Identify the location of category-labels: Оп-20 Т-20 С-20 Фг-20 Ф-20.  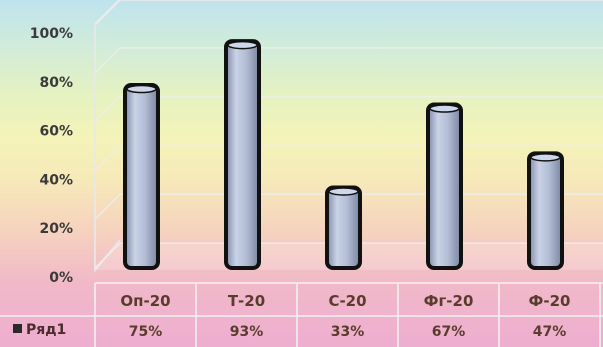
(345, 301).